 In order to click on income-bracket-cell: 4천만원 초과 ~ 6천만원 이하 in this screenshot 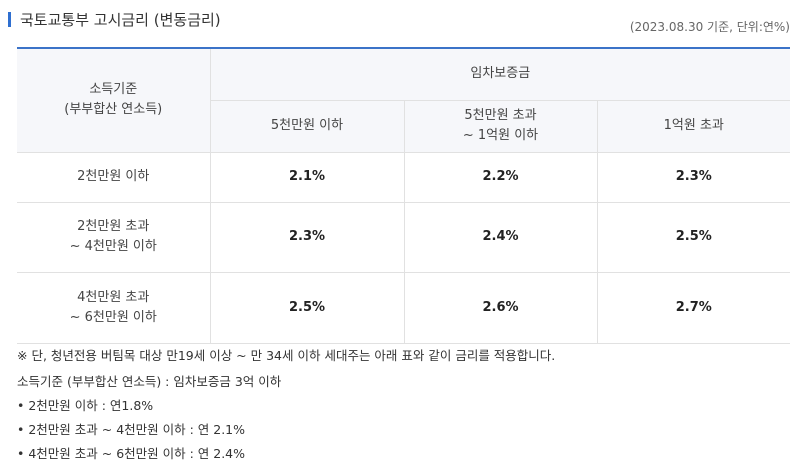, I will do `click(114, 307)`.